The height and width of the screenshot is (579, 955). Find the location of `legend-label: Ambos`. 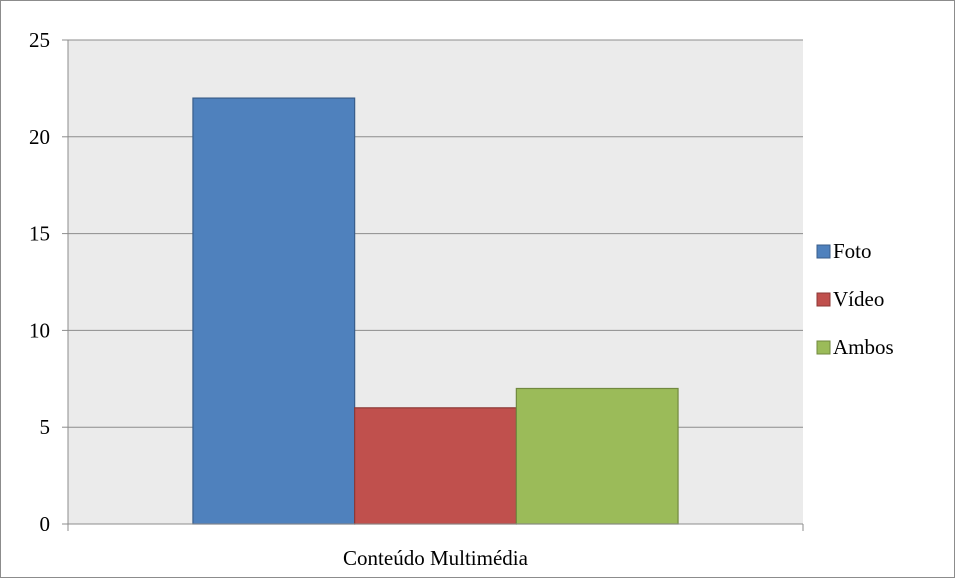

legend-label: Ambos is located at coordinates (863, 347).